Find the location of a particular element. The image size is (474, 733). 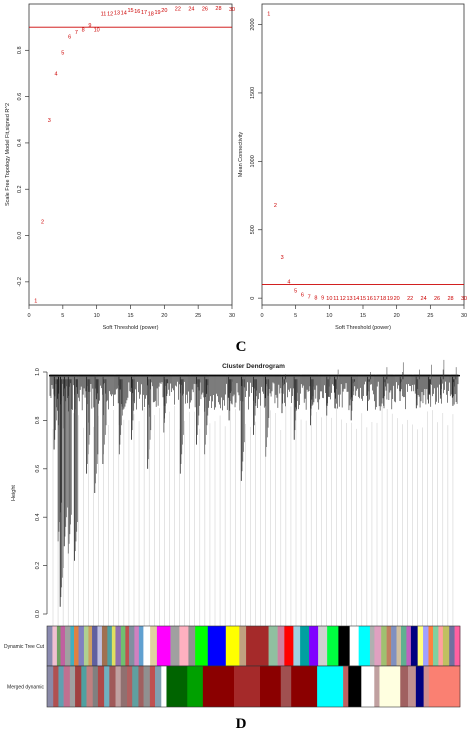

y-tick-label: 0.4 is located at coordinates (20, 143).